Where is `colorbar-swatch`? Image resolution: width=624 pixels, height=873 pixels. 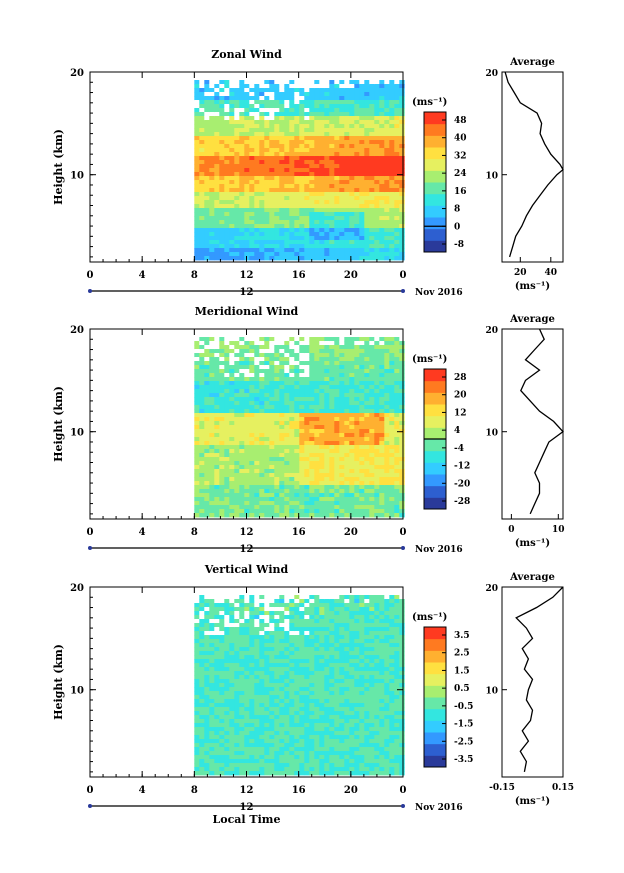
colorbar-swatch is located at coordinates (435, 398).